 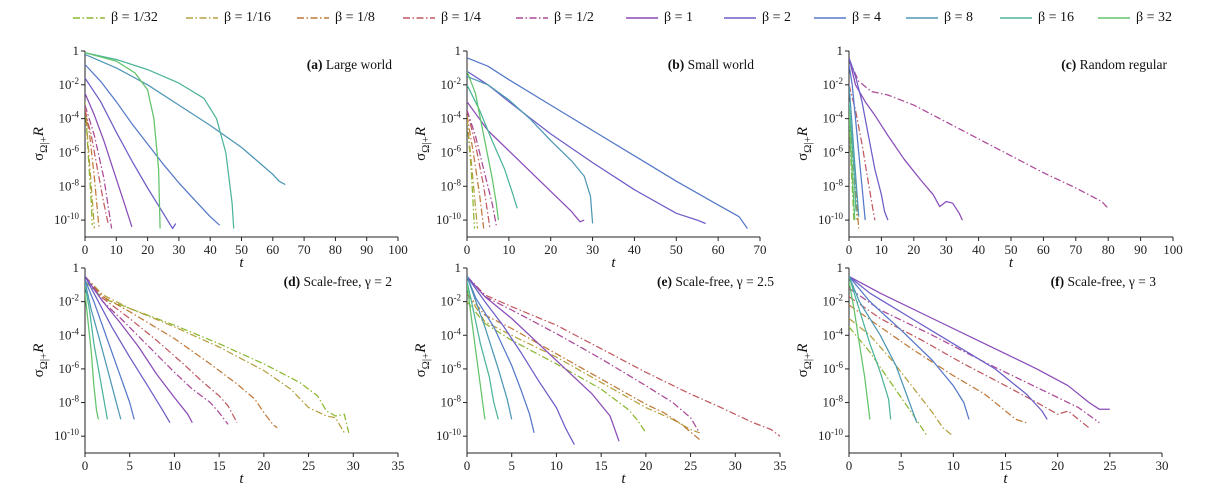 I want to click on legend-item: β = 2, so click(x=757, y=18).